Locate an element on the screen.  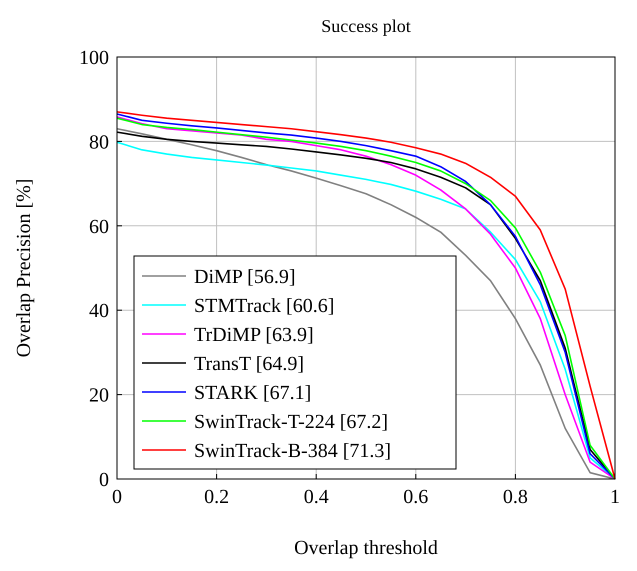
x-tick-label: 0.2 is located at coordinates (217, 497).